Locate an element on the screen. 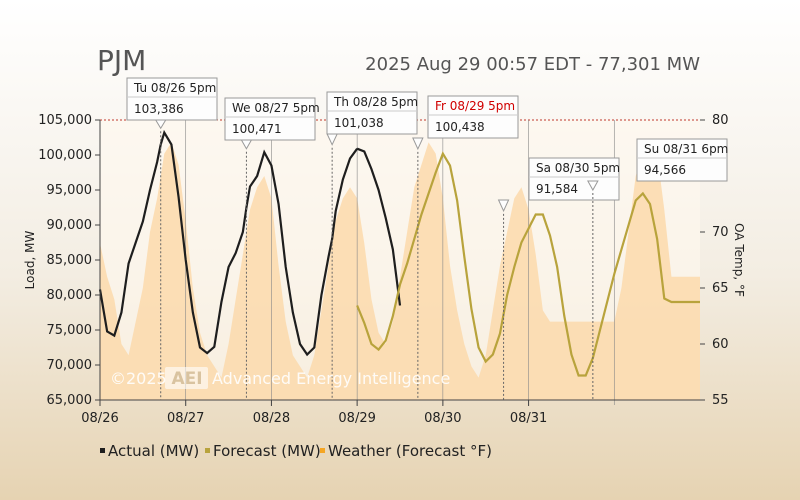  watermark-company: Advanced Energy Intelligence is located at coordinates (331, 378).